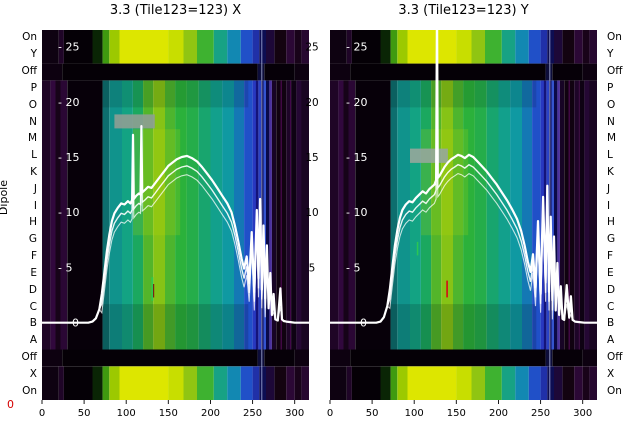 The height and width of the screenshot is (440, 640). What do you see at coordinates (33, 54) in the screenshot?
I see `row-label-left-y-1: Y` at bounding box center [33, 54].